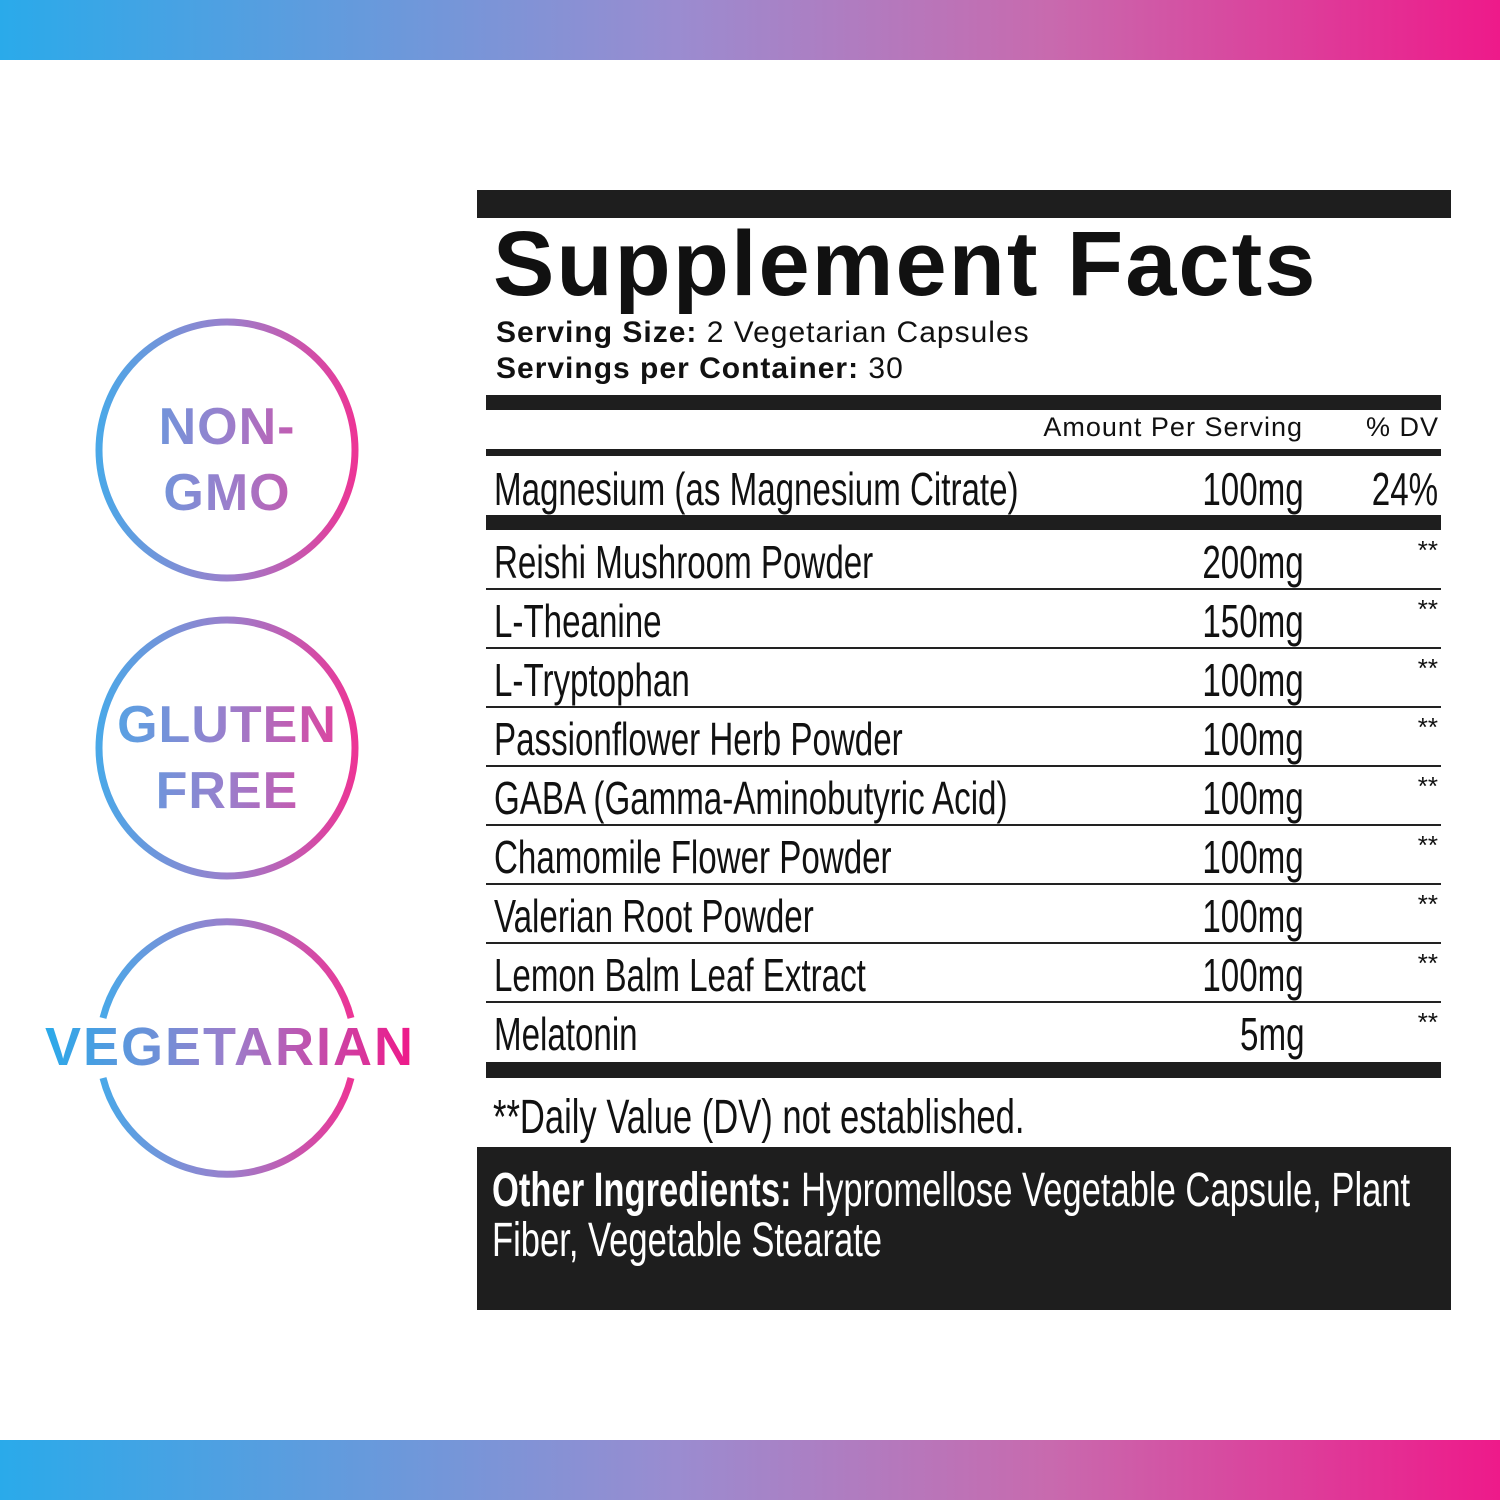  What do you see at coordinates (680, 975) in the screenshot?
I see `ingredient-name: Lemon Balm Leaf Extract` at bounding box center [680, 975].